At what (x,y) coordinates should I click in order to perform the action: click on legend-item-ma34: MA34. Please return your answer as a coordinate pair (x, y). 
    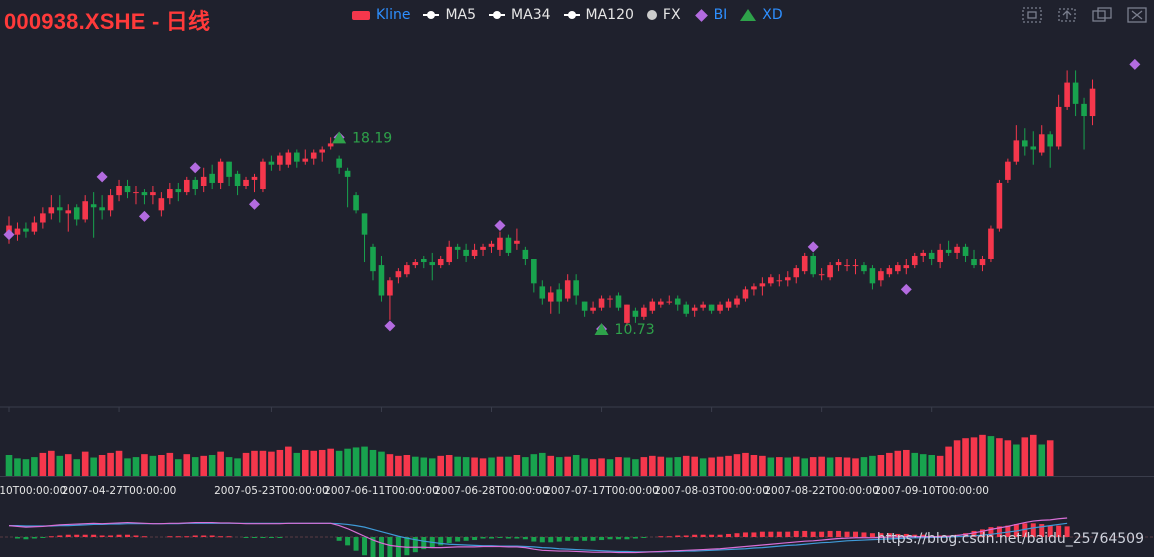
    Looking at the image, I should click on (520, 15).